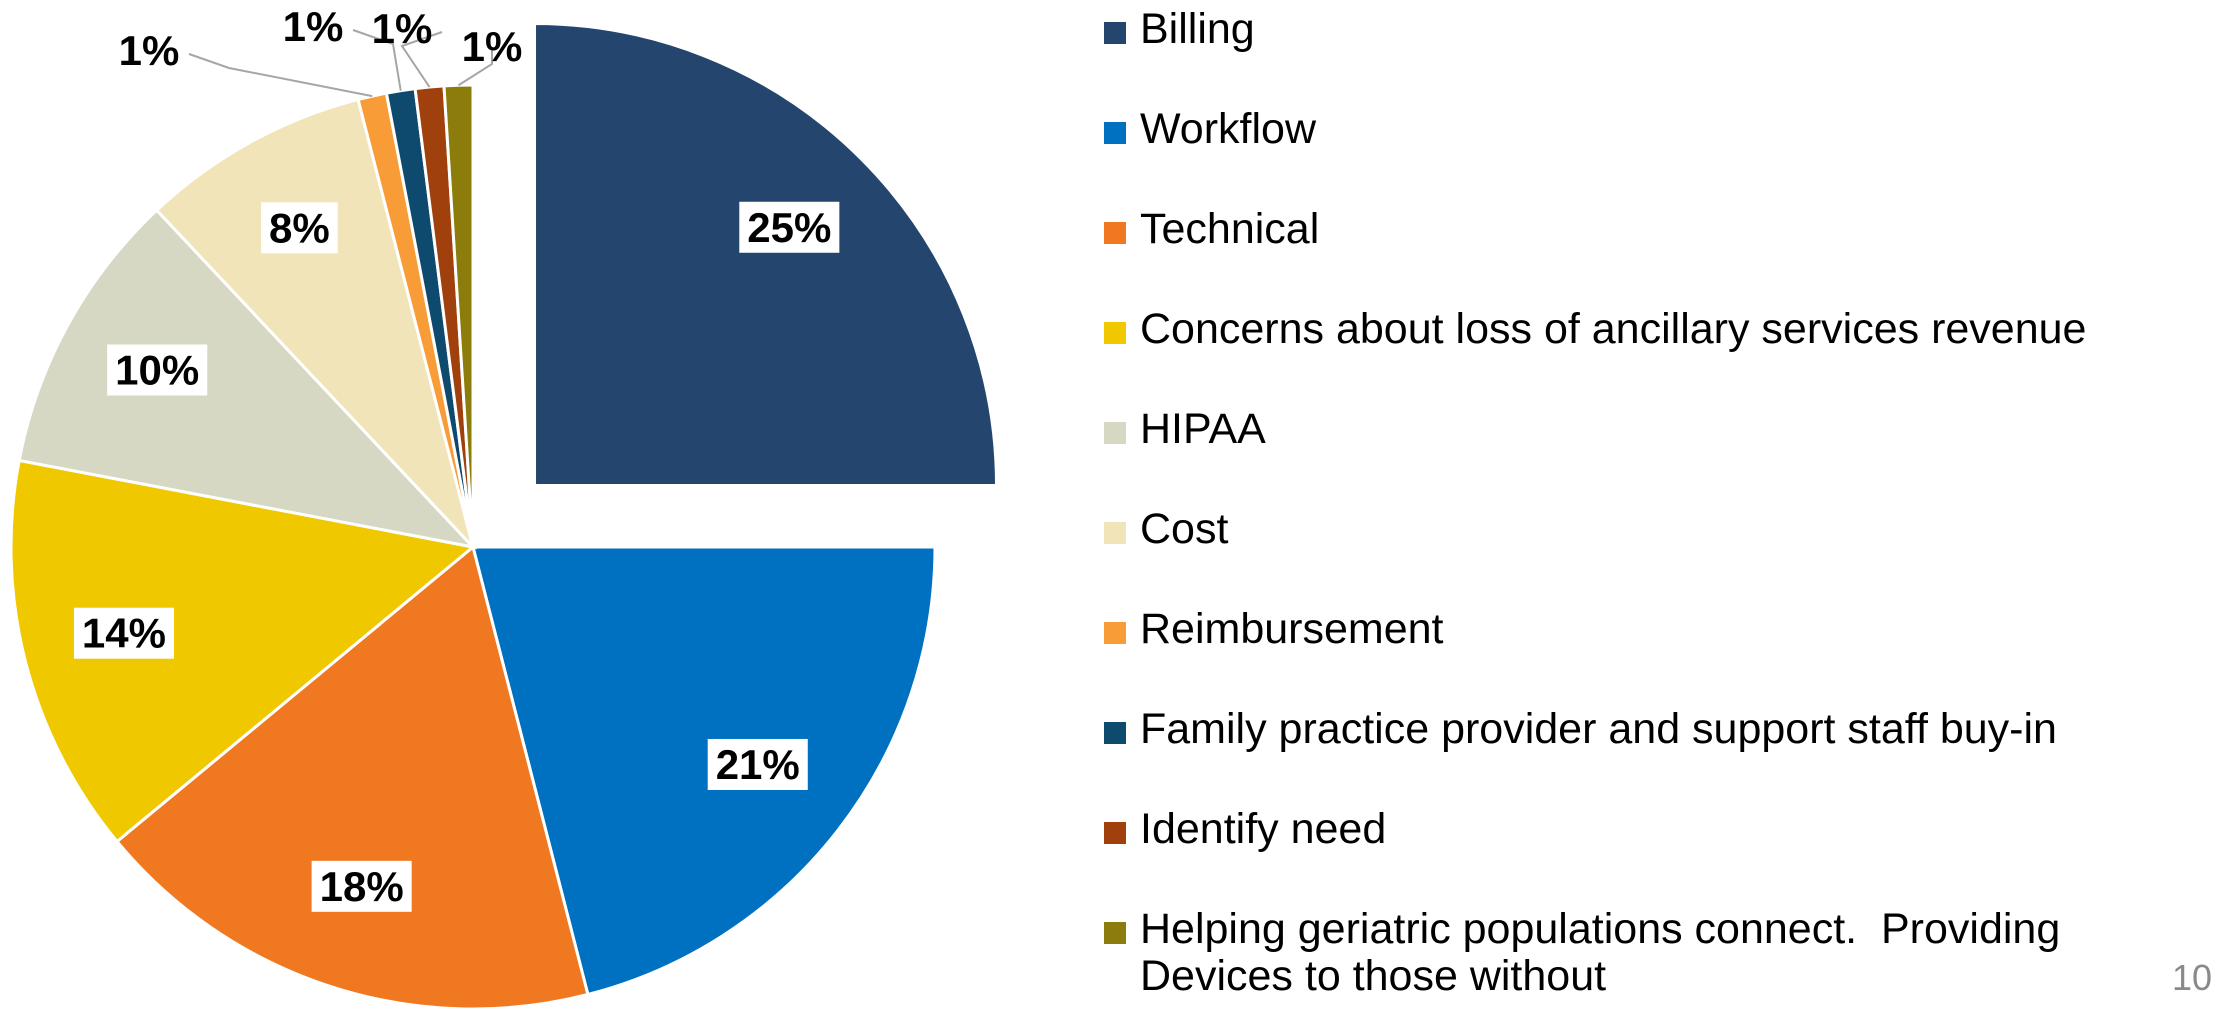  Describe the element at coordinates (2191, 977) in the screenshot. I see `page-number: 10` at that location.